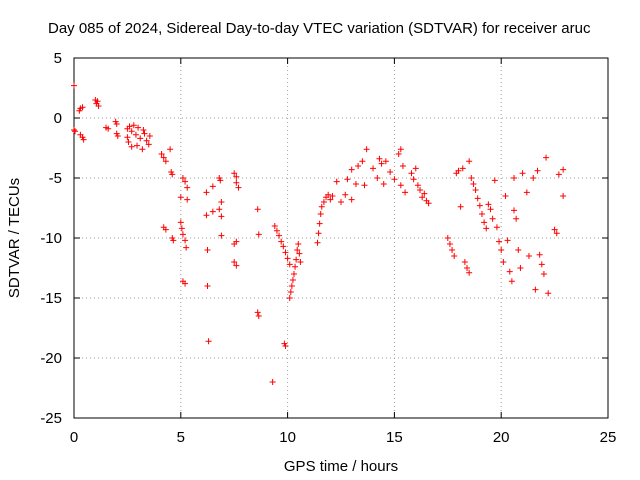  Describe the element at coordinates (394, 437) in the screenshot. I see `x-tick-label: 15` at that location.